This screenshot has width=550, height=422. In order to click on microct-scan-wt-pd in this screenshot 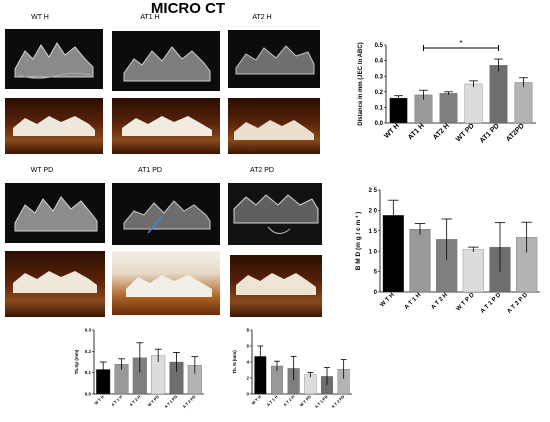, I will do `click(55, 213)`.